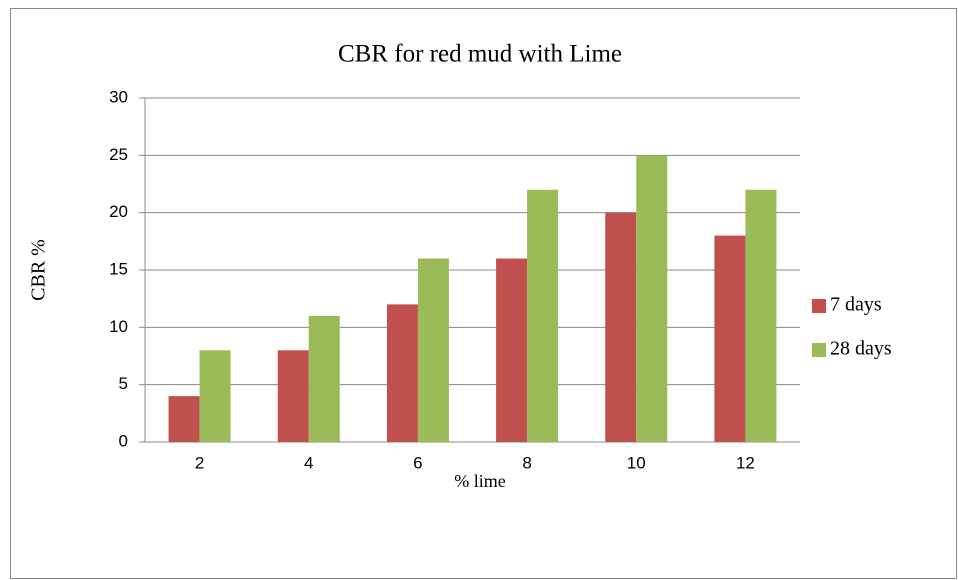  What do you see at coordinates (123, 440) in the screenshot?
I see `y-tick-label: 0` at bounding box center [123, 440].